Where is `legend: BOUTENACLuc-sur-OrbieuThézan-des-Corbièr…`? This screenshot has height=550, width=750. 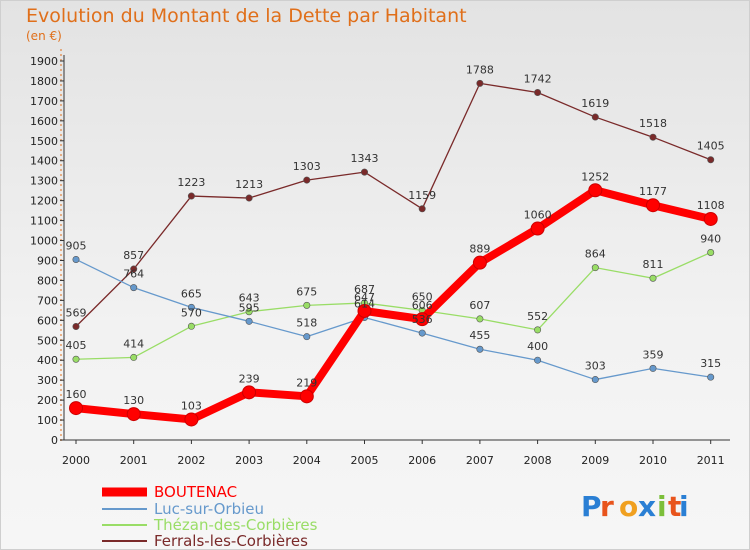
legend: BOUTENACLuc-sur-OrbieuThézan-des-Corbièr… is located at coordinates (210, 516).